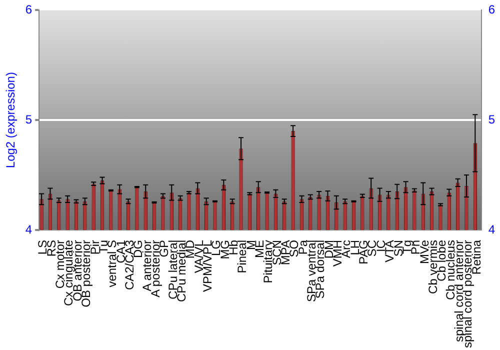 The image size is (500, 350). I want to click on y-tick-label: 4, so click(28, 229).